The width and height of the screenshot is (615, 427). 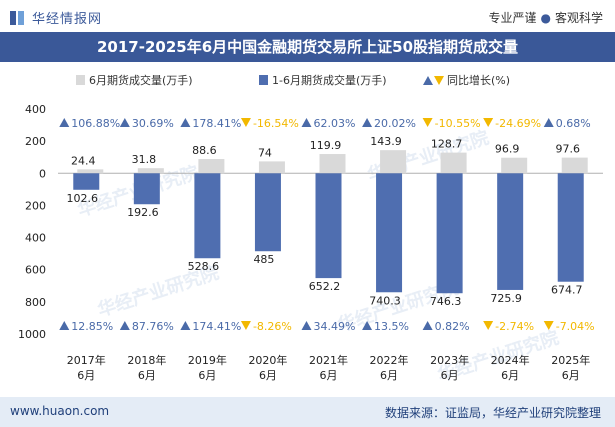 I want to click on y-tick-label: 400, so click(x=35, y=109).